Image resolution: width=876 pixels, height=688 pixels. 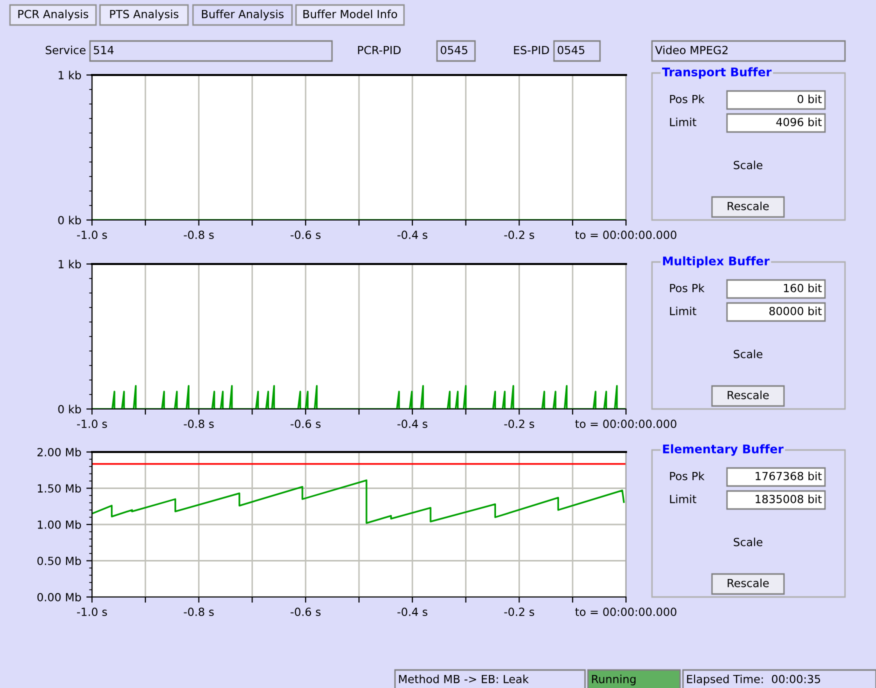 I want to click on line-series, so click(x=358, y=501).